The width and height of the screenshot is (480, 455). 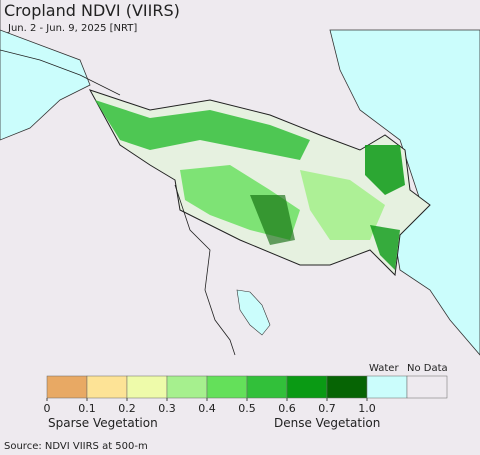 I want to click on nodata-label: No Data, so click(x=427, y=368).